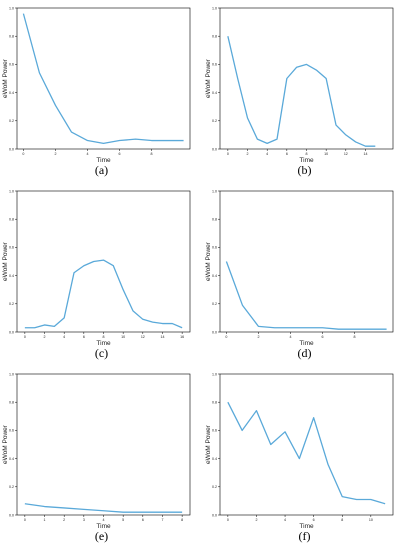 This screenshot has width=406, height=550. I want to click on y-tick-label-c: 0.6, so click(11, 248).